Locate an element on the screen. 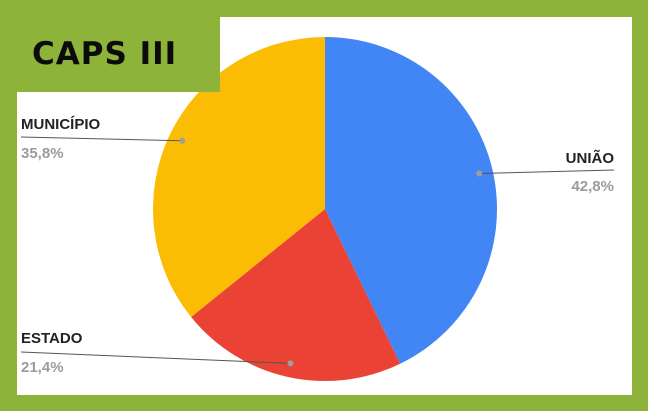  slice-label-municipio: MUNICÍPIO is located at coordinates (61, 124).